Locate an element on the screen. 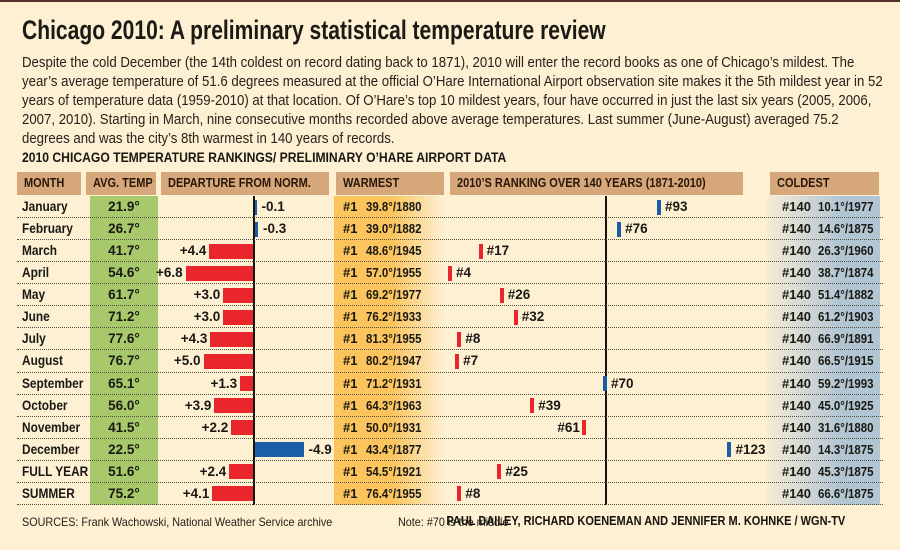 Image resolution: width=900 pixels, height=550 pixels. coldest-record-value: 14.6°/1875 is located at coordinates (846, 229).